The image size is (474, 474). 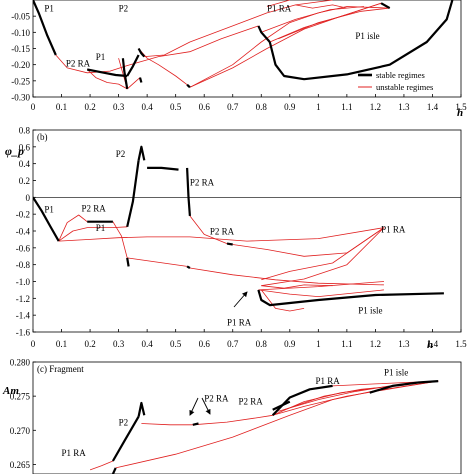 I want to click on y-tick-label: -0.20, so click(x=20, y=65).